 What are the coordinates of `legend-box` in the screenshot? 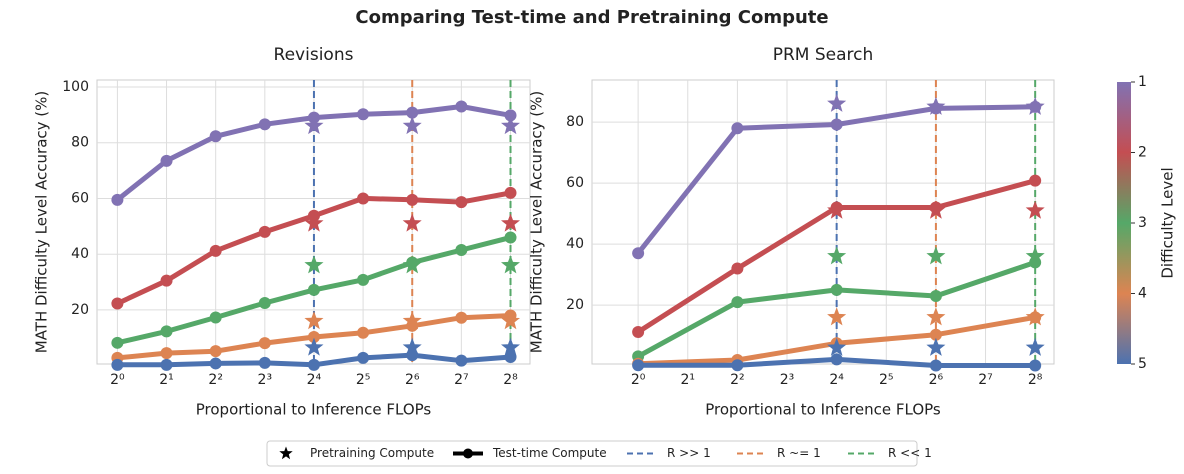 It's located at (592, 453).